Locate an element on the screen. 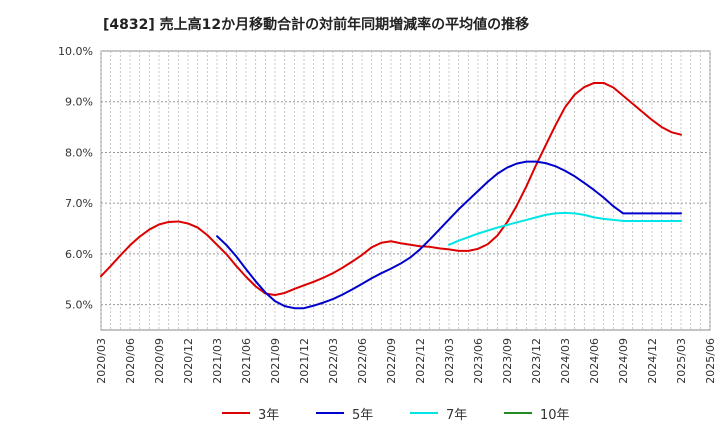 The image size is (720, 440). y-tick-label: 8.0% is located at coordinates (79, 152).